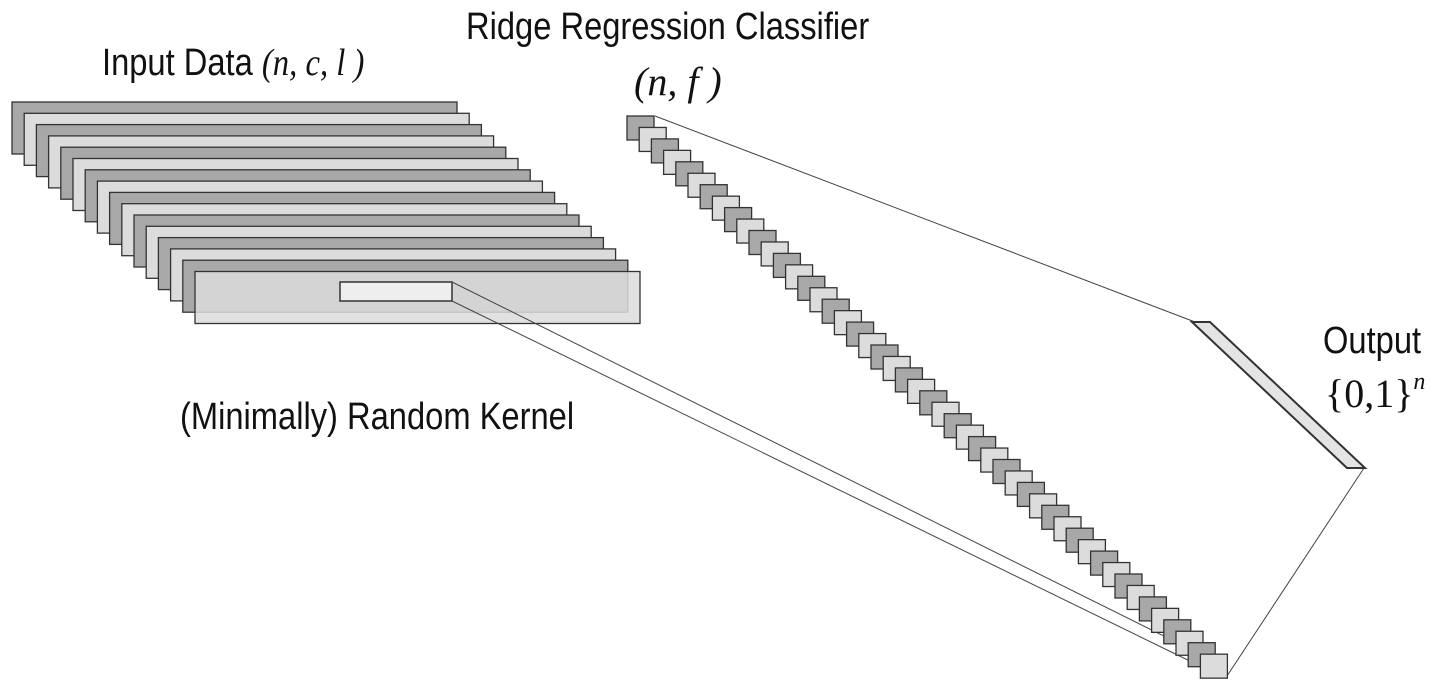  I want to click on input-data-text: Input Data, so click(177, 63).